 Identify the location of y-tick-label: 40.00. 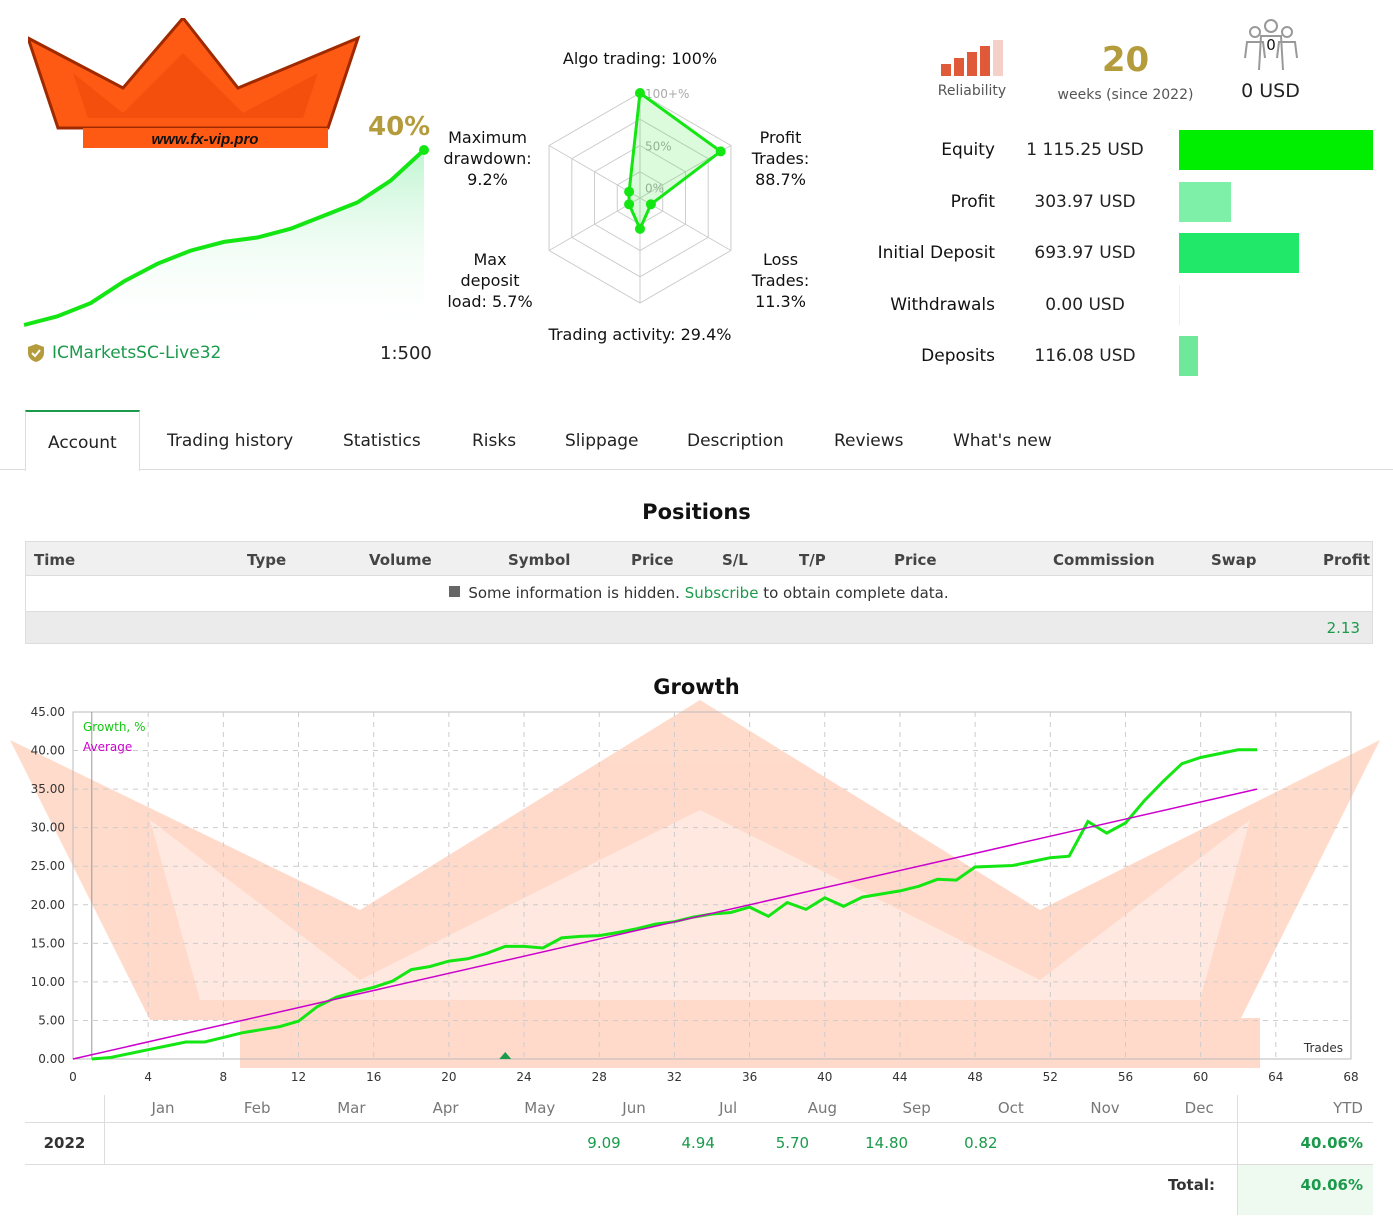
(48, 751).